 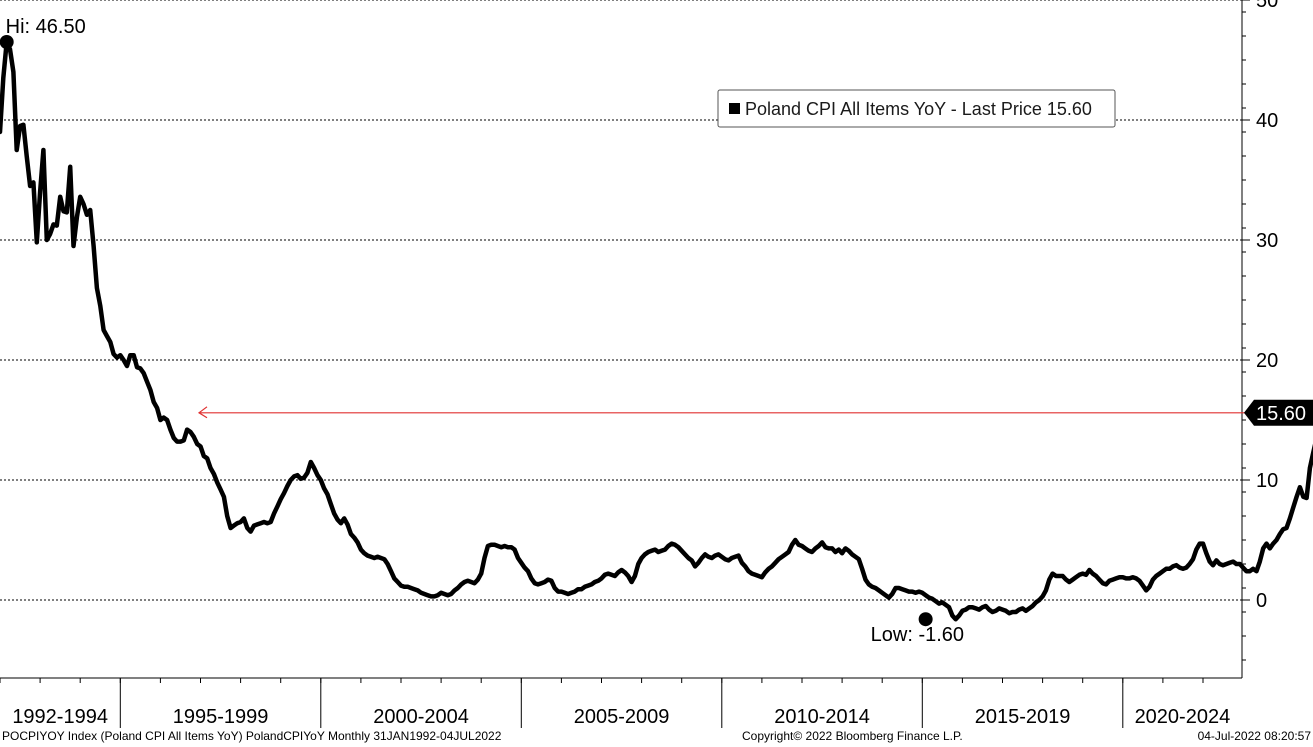 What do you see at coordinates (1267, 241) in the screenshot?
I see `y-tick-label: 30` at bounding box center [1267, 241].